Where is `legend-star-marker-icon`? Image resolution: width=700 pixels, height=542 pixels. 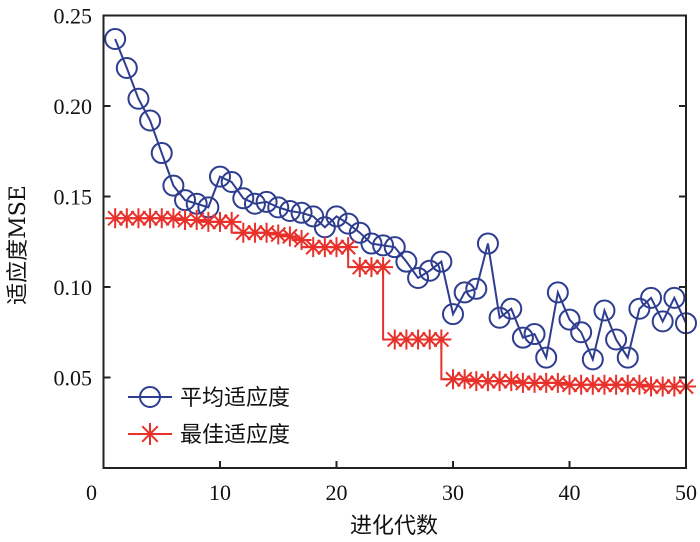 legend-star-marker-icon is located at coordinates (150, 434).